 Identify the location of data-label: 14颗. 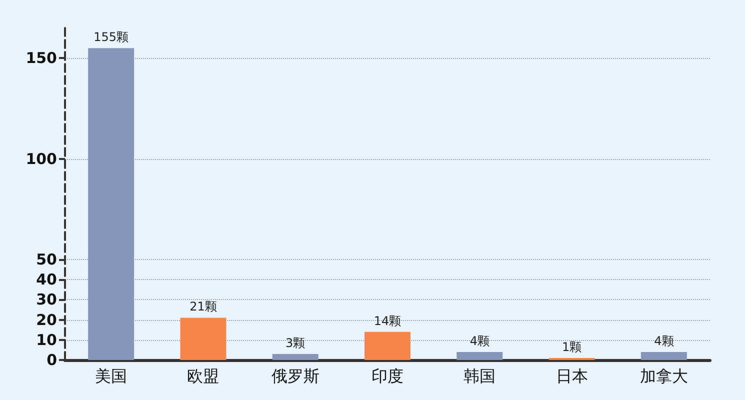
(388, 321).